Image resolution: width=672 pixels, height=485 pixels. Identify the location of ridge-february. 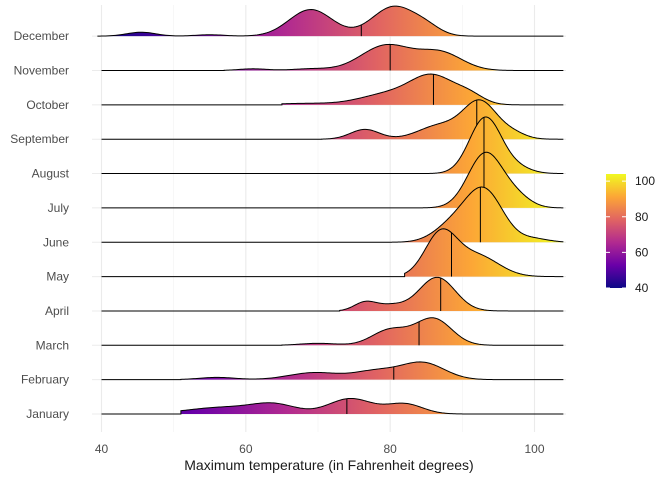
(332, 371).